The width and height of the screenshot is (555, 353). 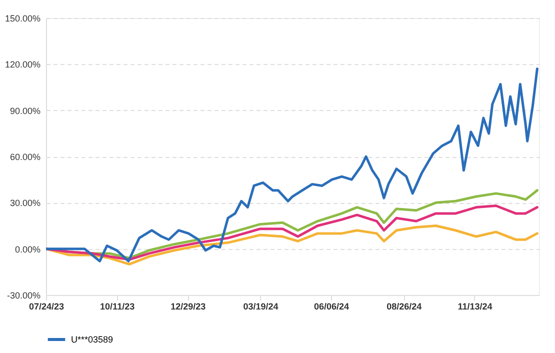 What do you see at coordinates (23, 295) in the screenshot?
I see `y-tick-label: -30.00%` at bounding box center [23, 295].